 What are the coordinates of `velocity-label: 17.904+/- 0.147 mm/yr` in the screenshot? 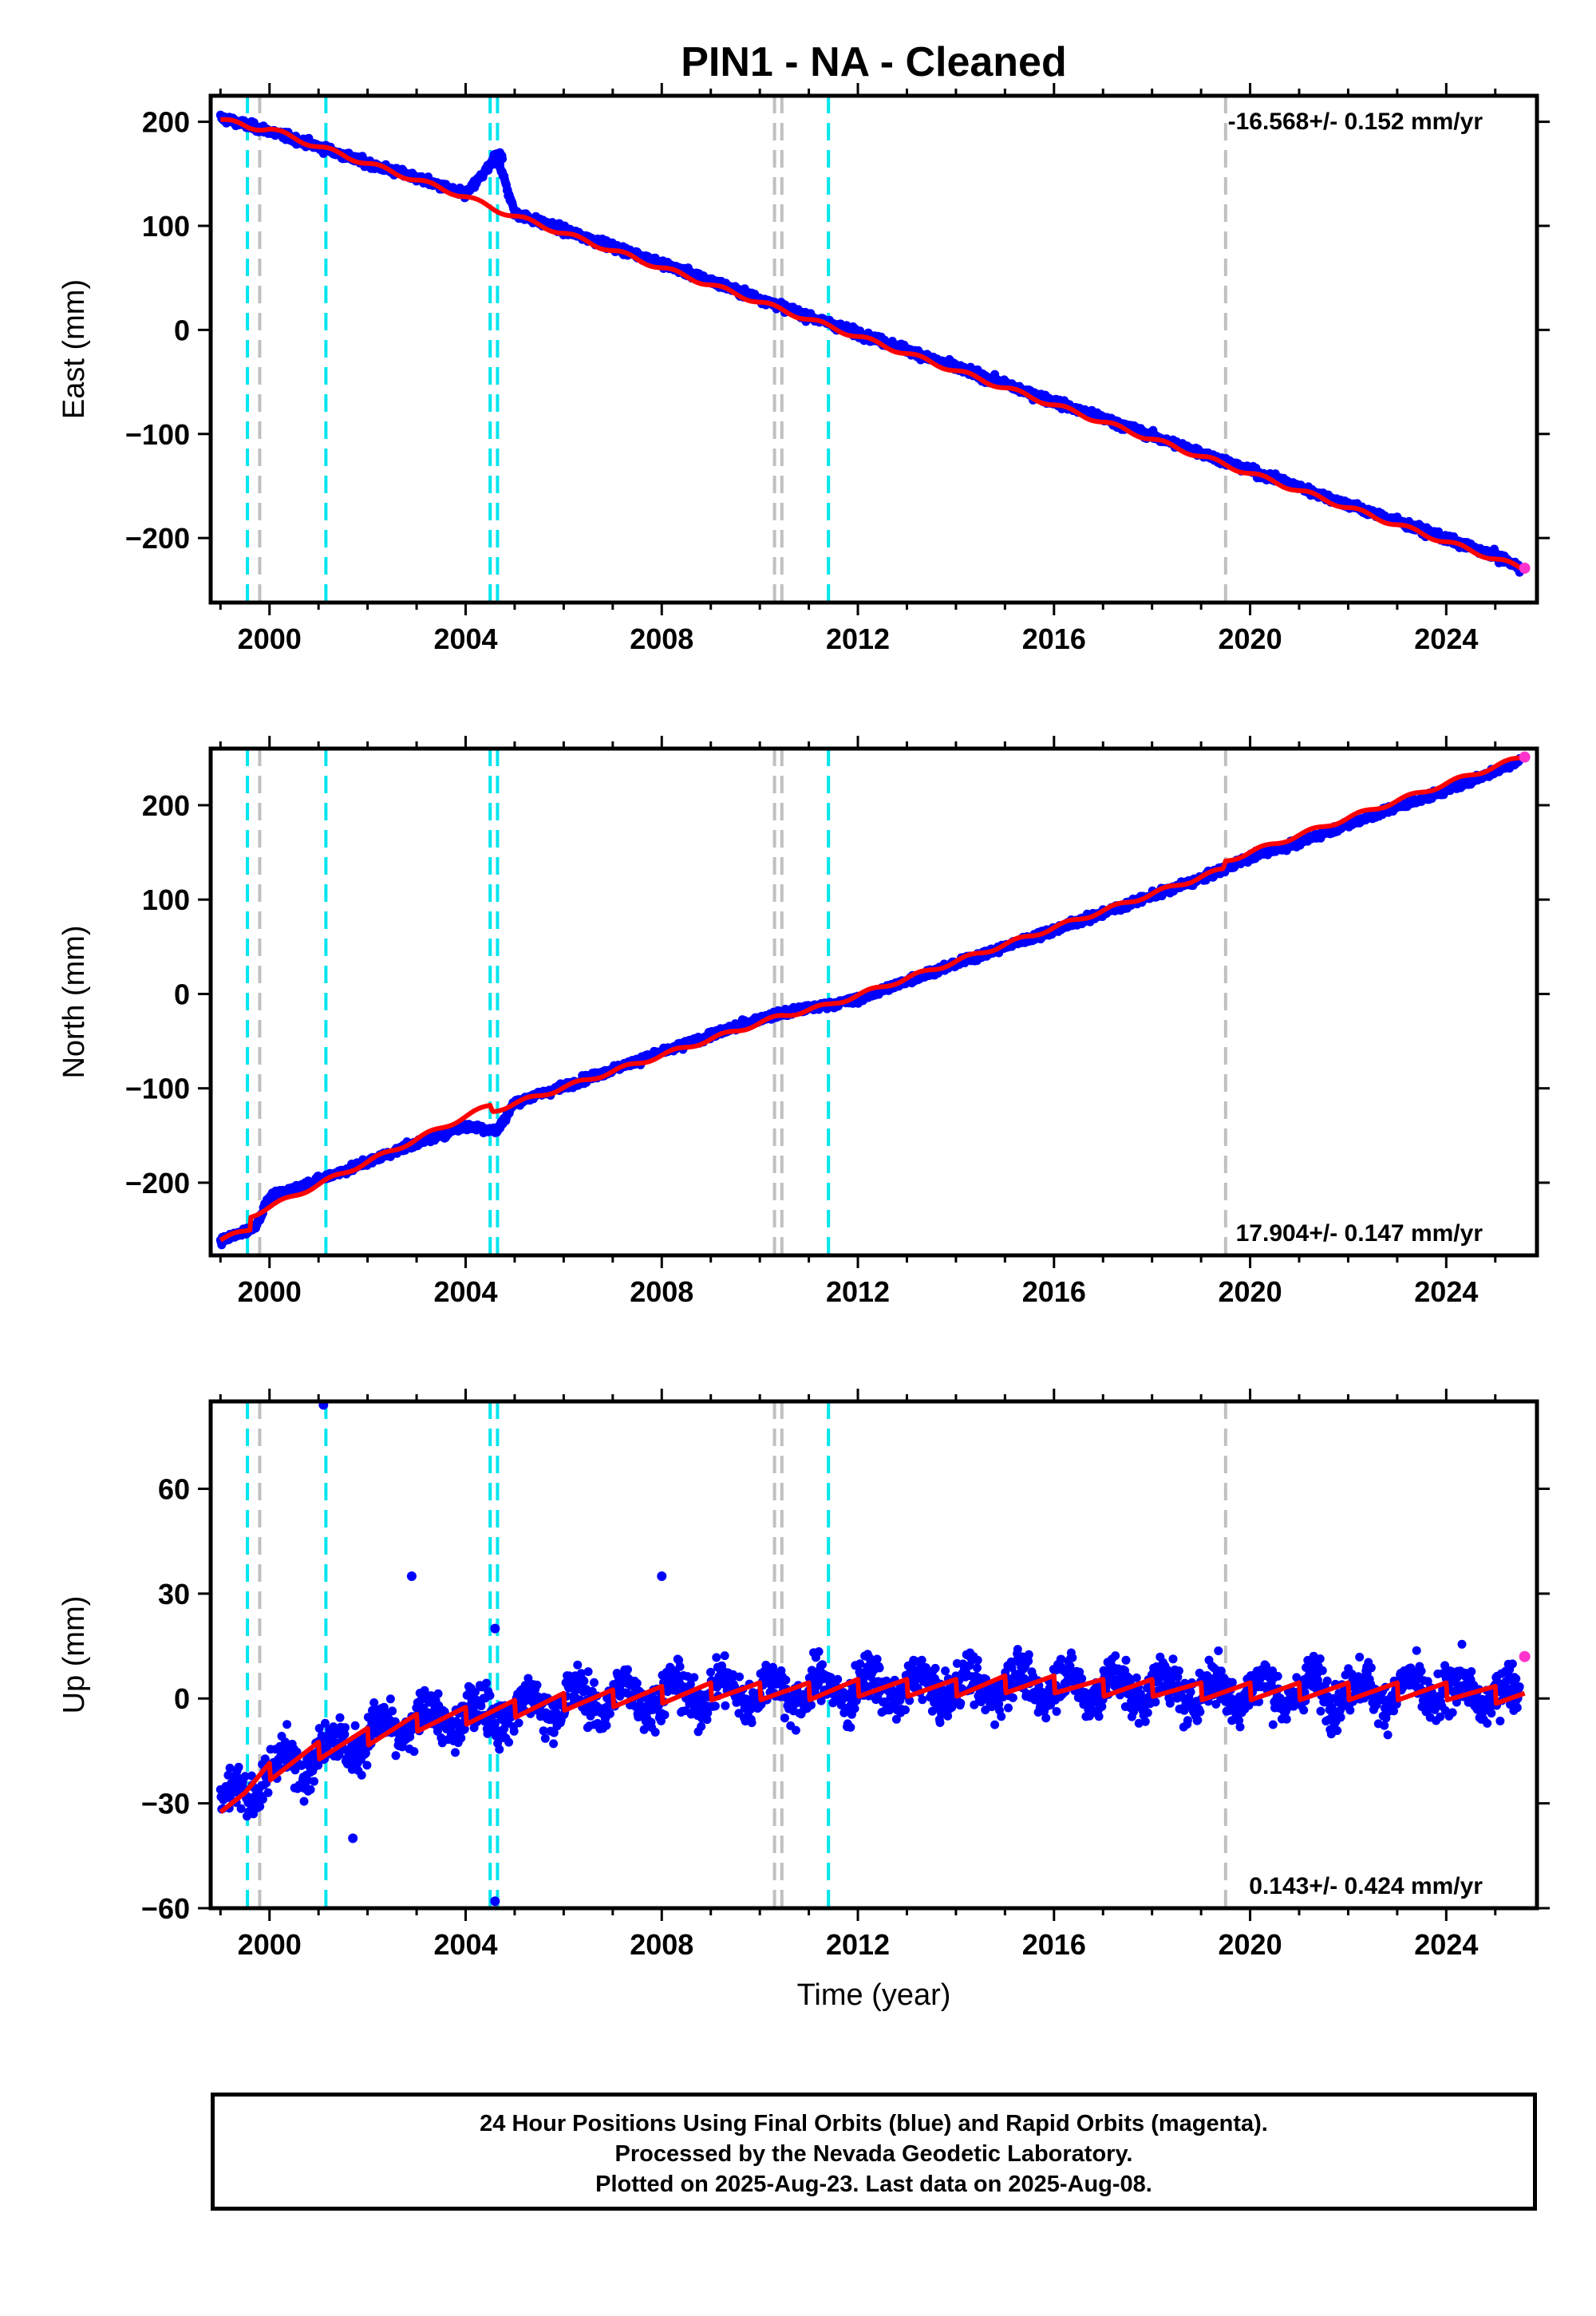 It's located at (1359, 1233).